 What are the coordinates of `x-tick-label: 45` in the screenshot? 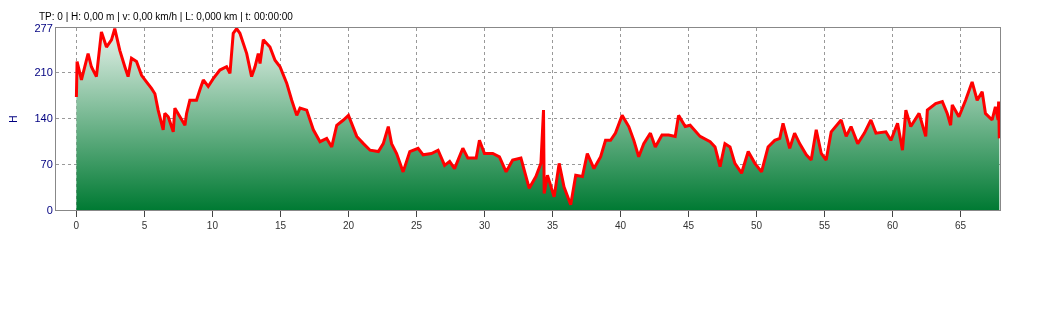 It's located at (688, 225).